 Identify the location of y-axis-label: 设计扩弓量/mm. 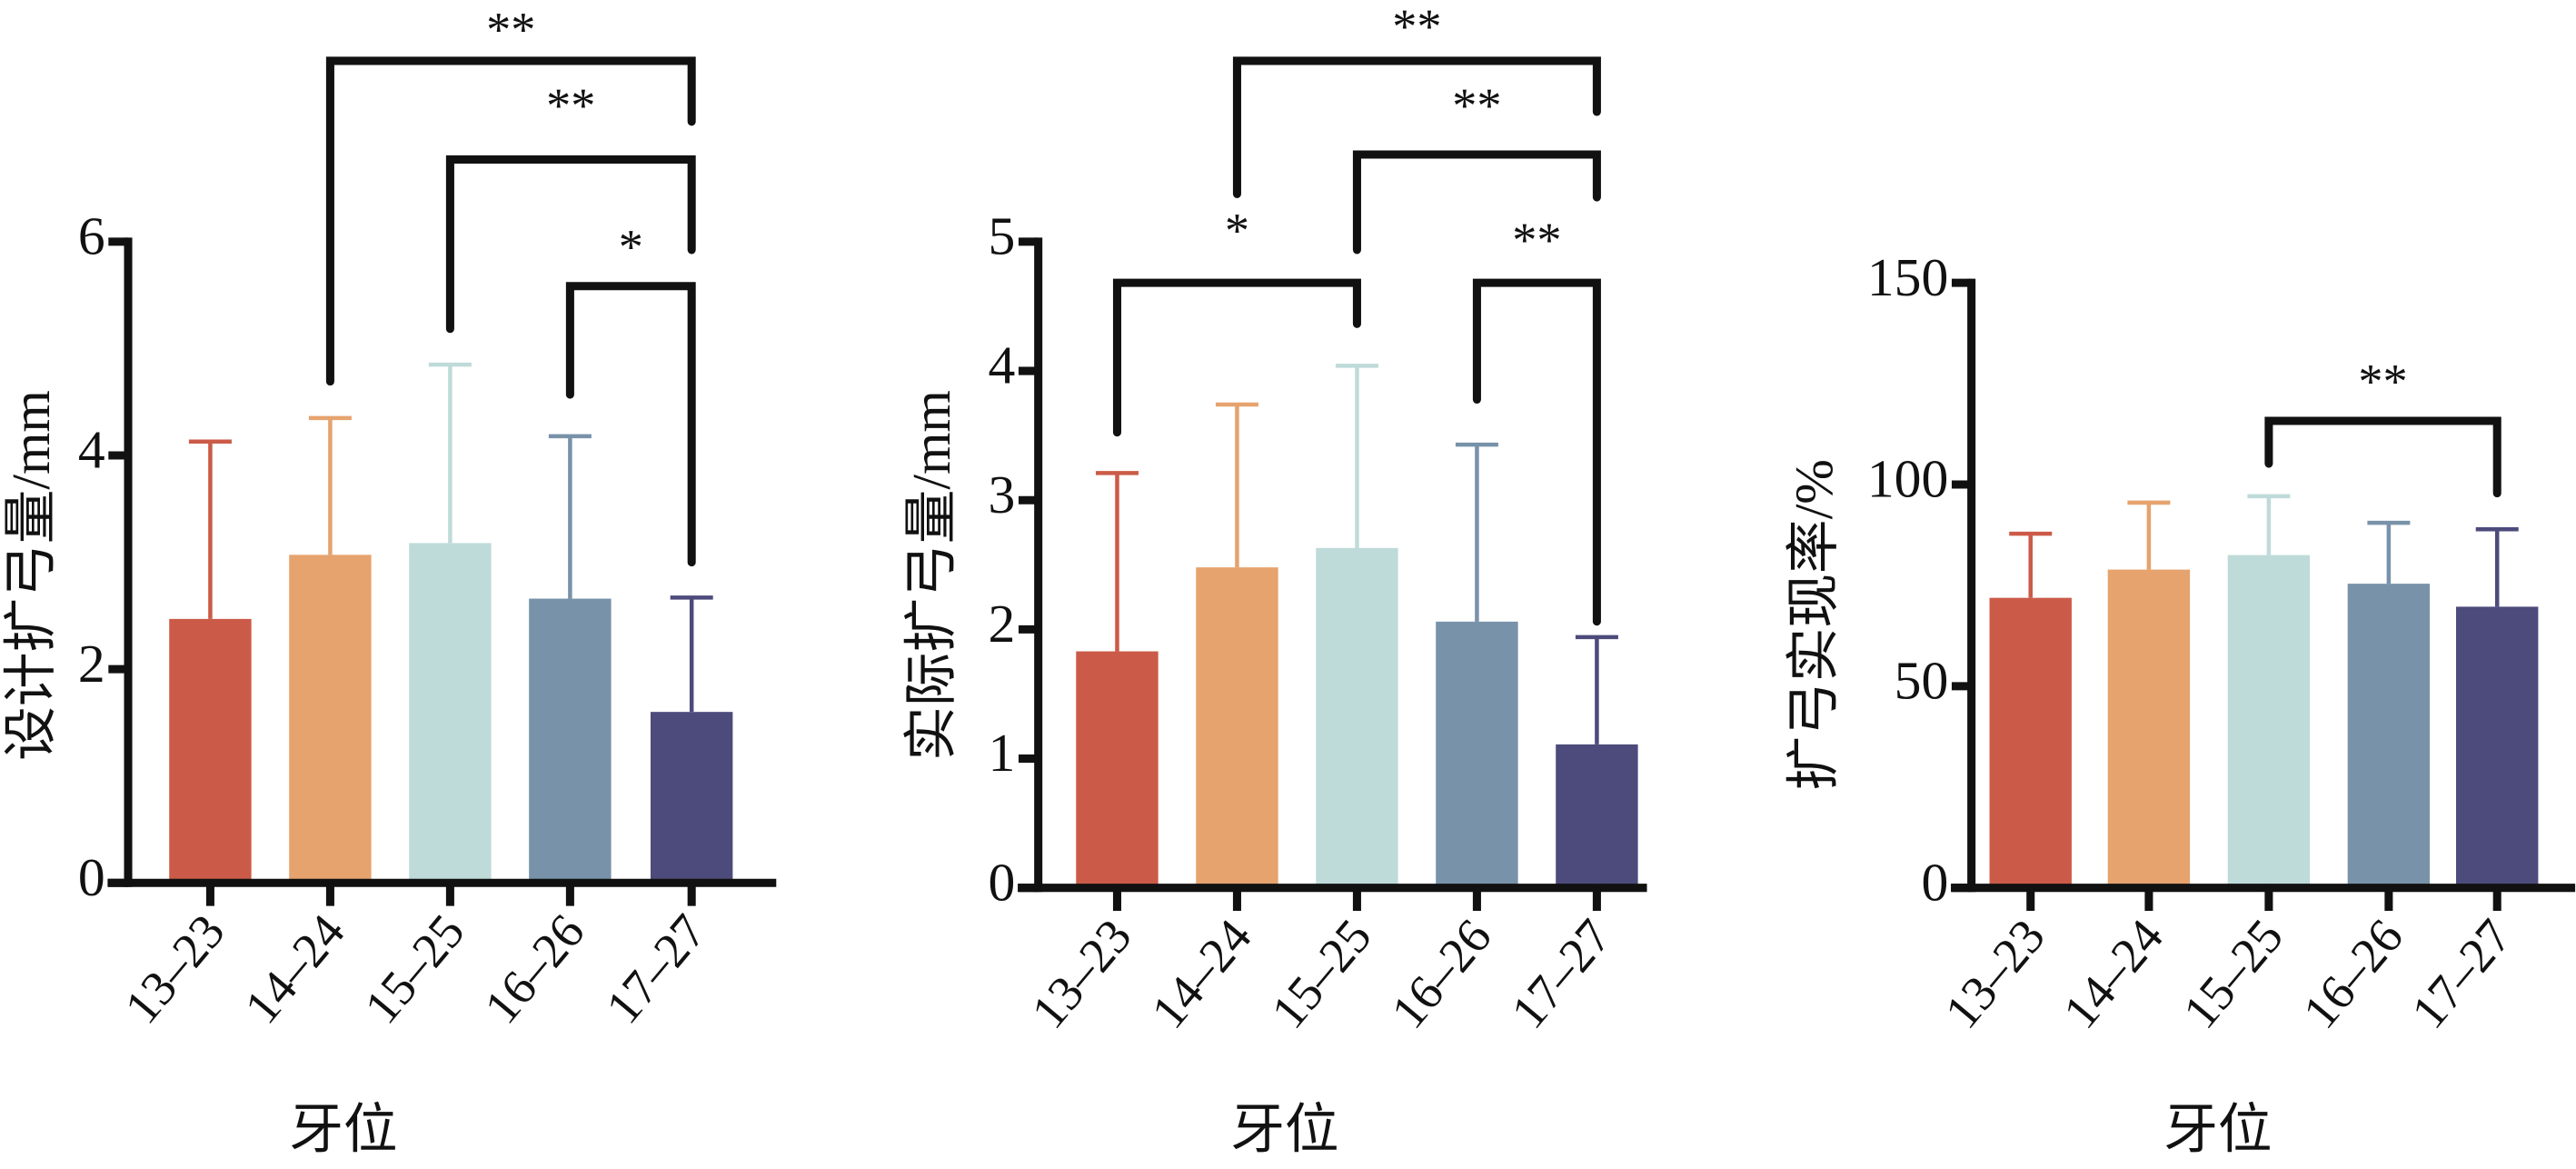
(31, 575).